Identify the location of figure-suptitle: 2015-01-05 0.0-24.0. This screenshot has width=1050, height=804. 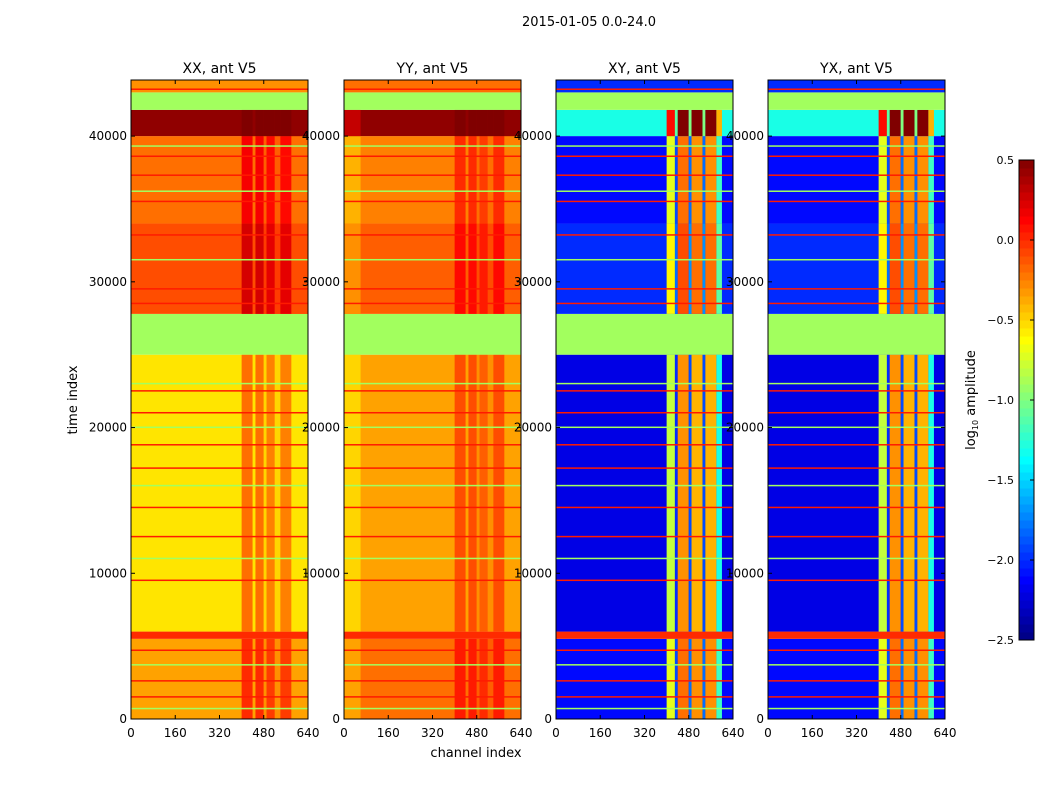
(589, 22).